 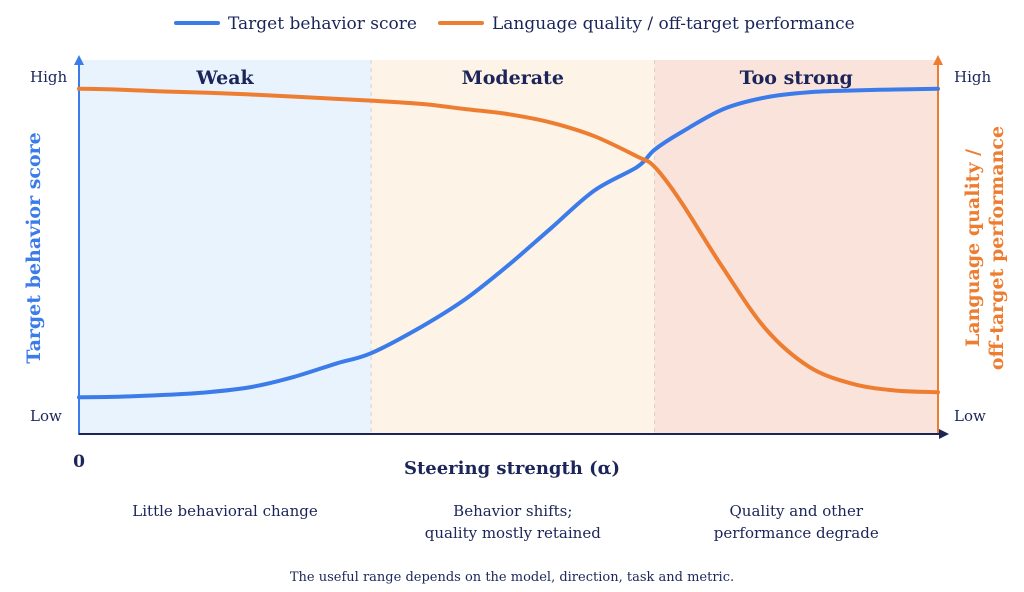 I want to click on y-tick-left-low: Low, so click(x=46, y=416).